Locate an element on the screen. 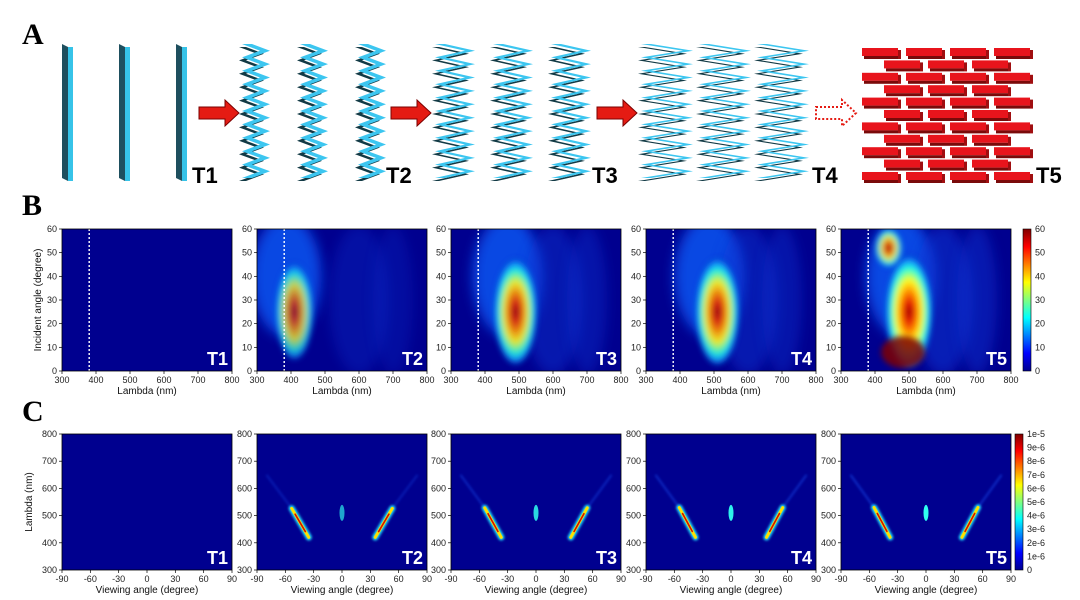 The image size is (1080, 600). stage-label-t2: T2 is located at coordinates (399, 175).